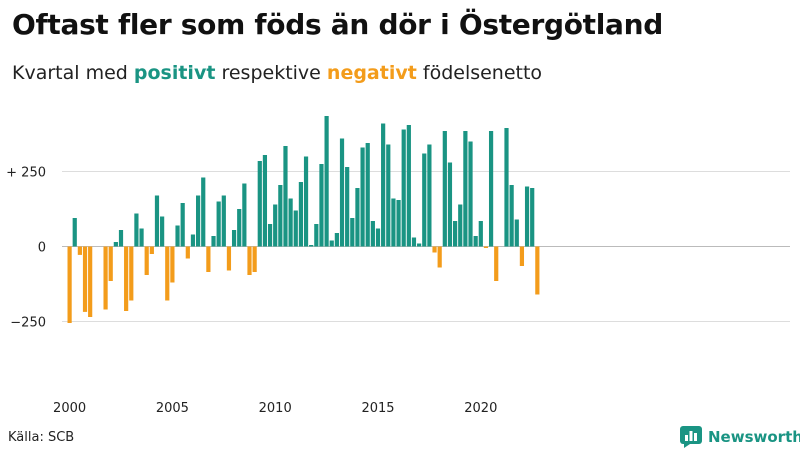  Describe the element at coordinates (172, 408) in the screenshot. I see `x-tick-label: 2005` at that location.